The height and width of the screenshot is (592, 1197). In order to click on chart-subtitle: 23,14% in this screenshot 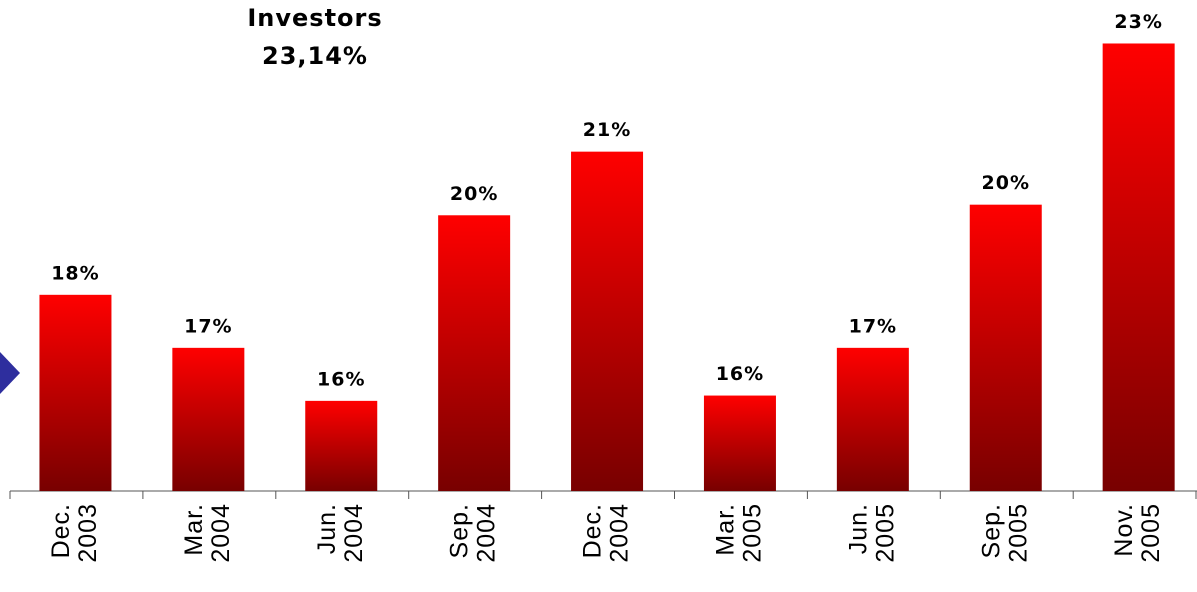, I will do `click(315, 56)`.